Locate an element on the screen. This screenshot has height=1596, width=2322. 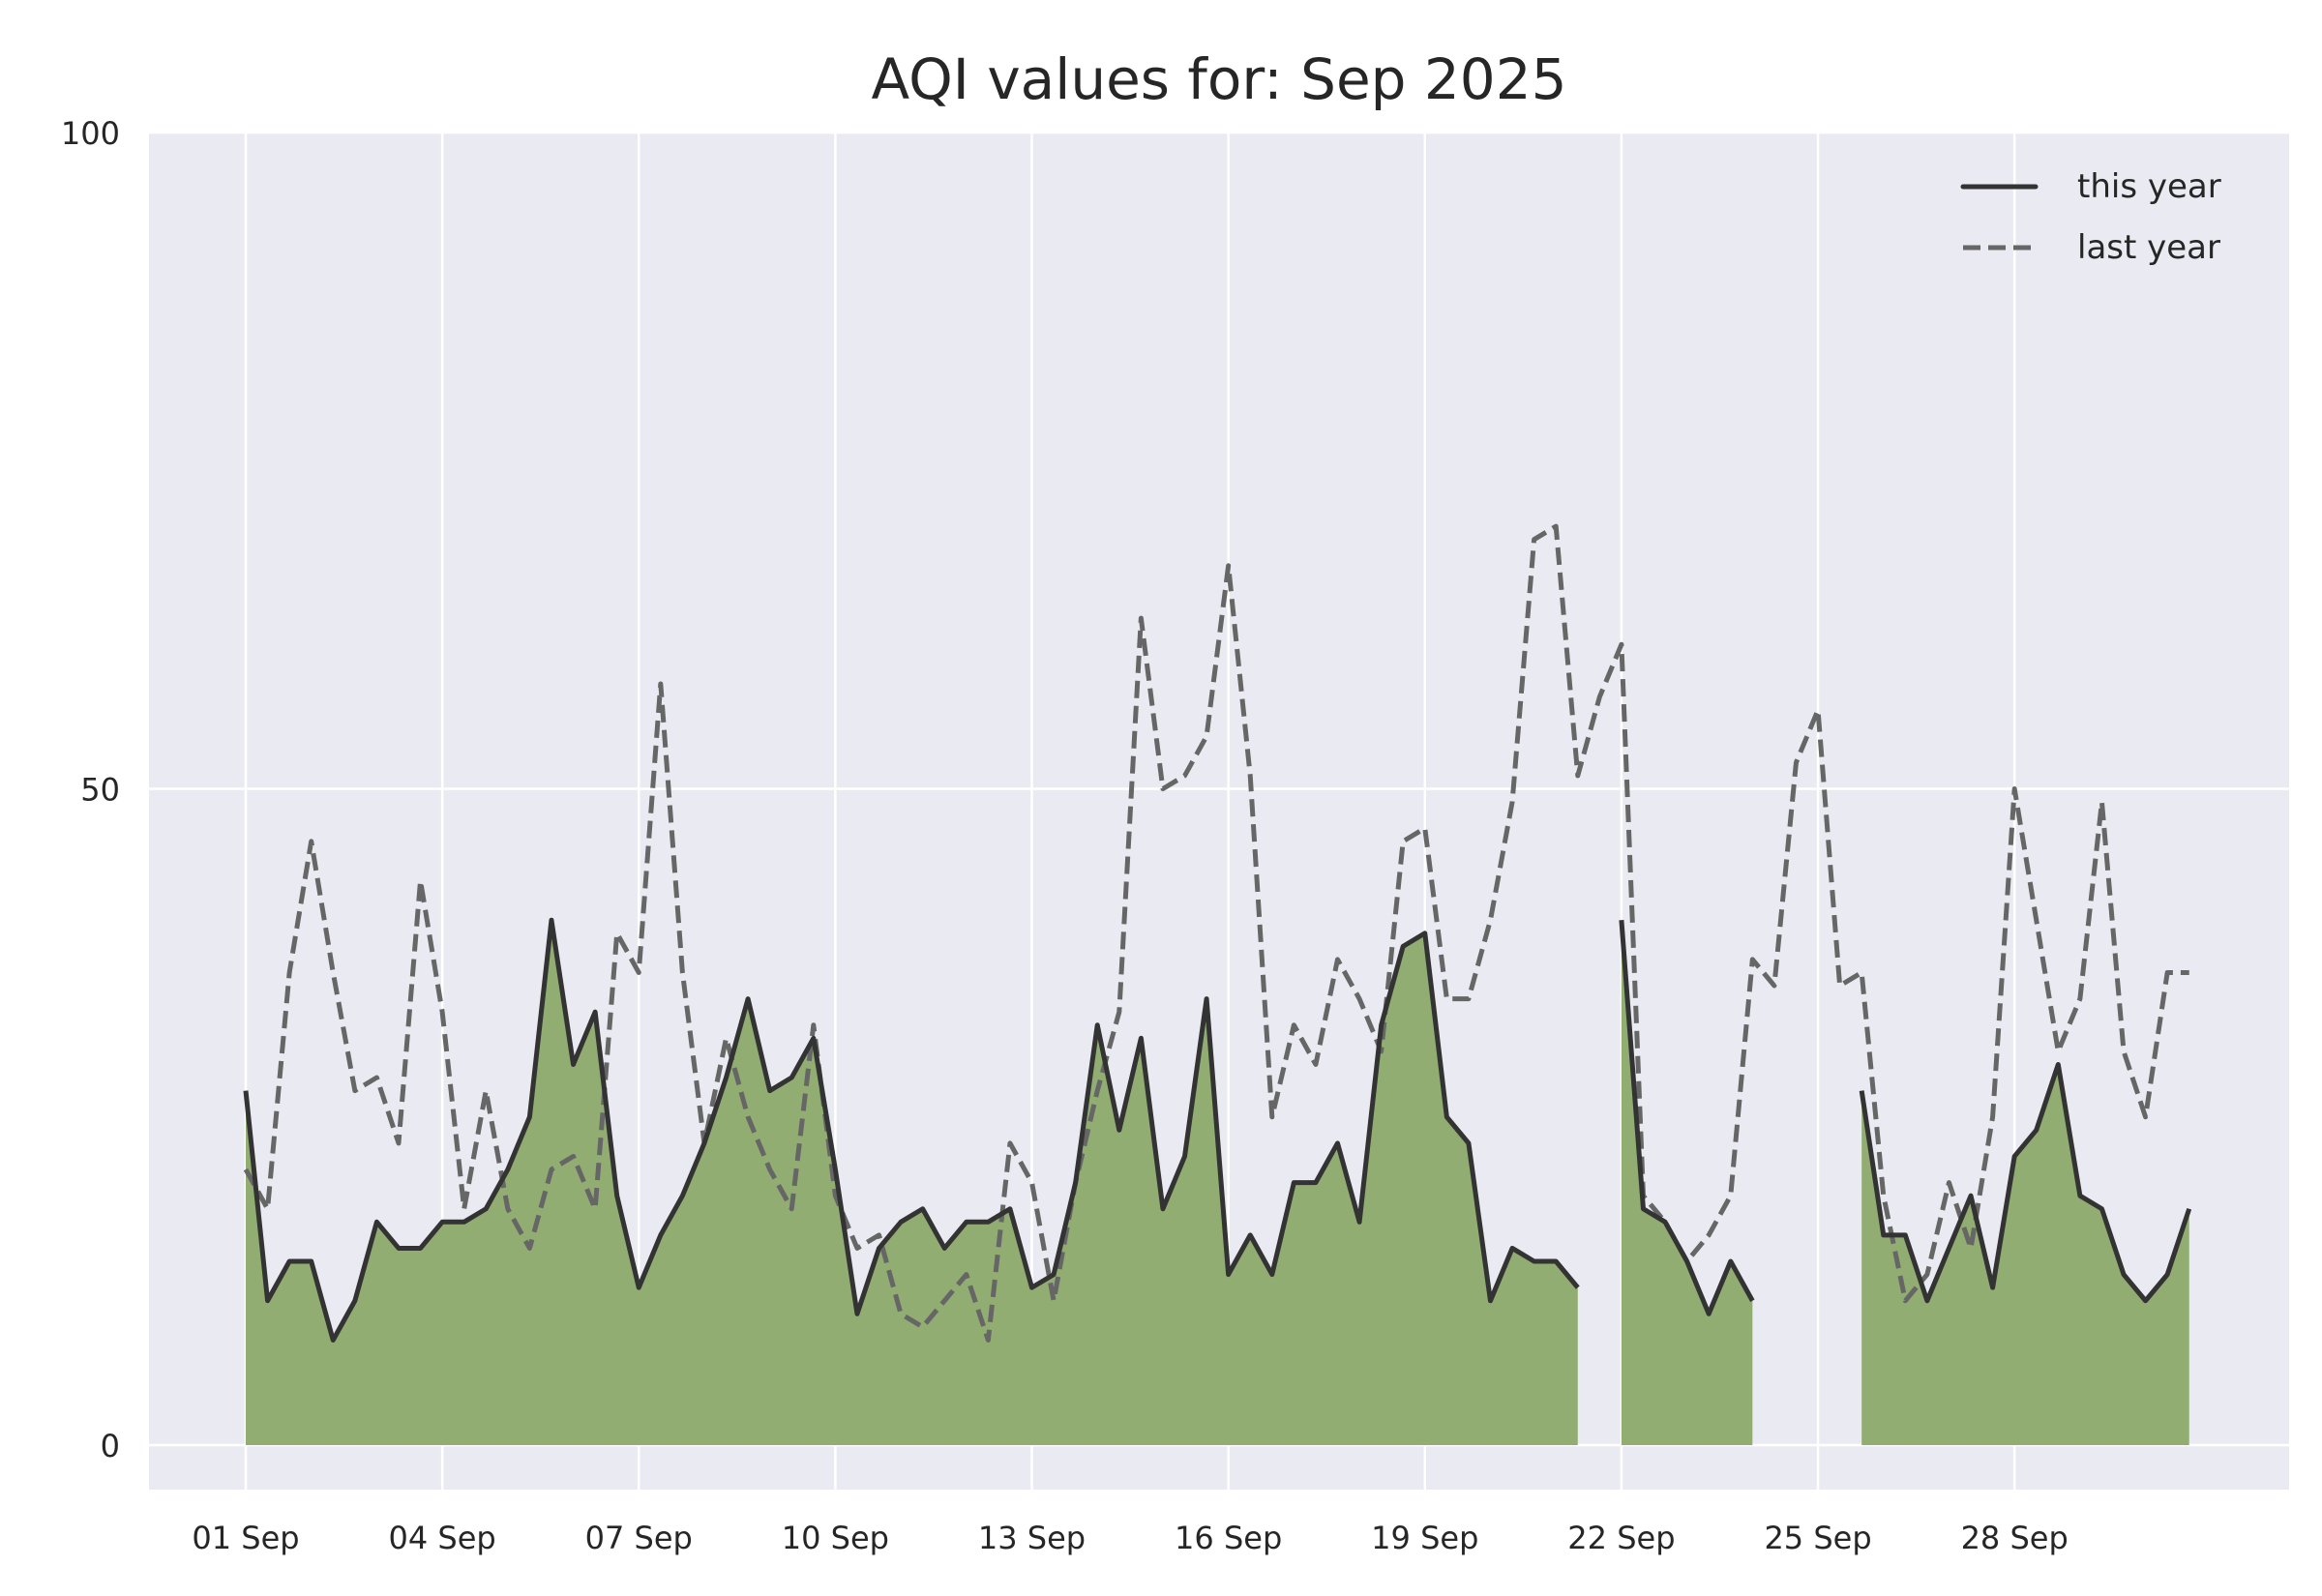
chart-title: AQI values for: Sep 2025 is located at coordinates (1219, 79).